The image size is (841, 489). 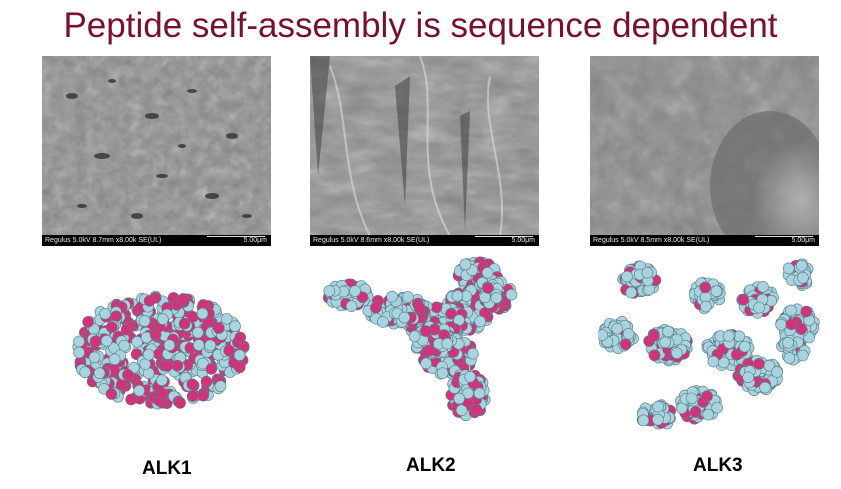 I want to click on molecule-cluster-alk2, so click(x=420, y=339).